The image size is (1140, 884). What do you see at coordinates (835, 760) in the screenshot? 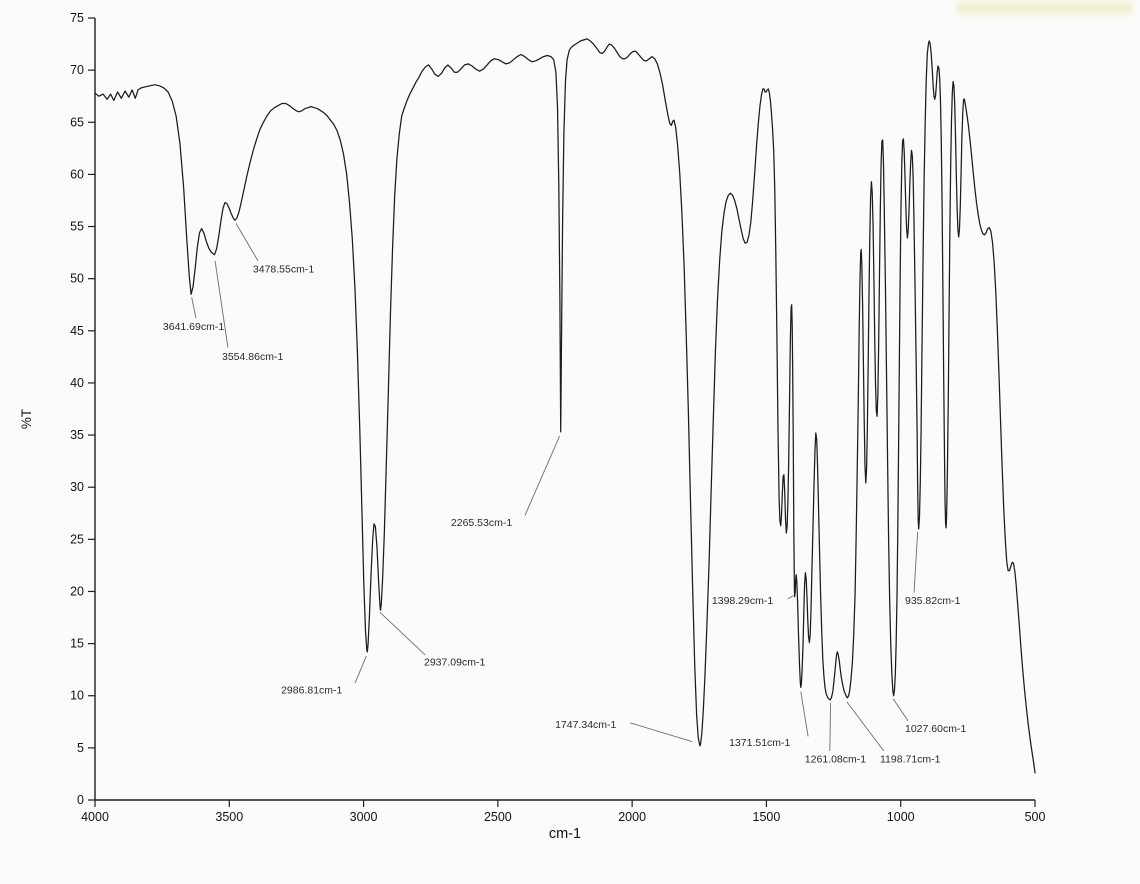
I see `peak-label: 1261.08cm-1` at bounding box center [835, 760].